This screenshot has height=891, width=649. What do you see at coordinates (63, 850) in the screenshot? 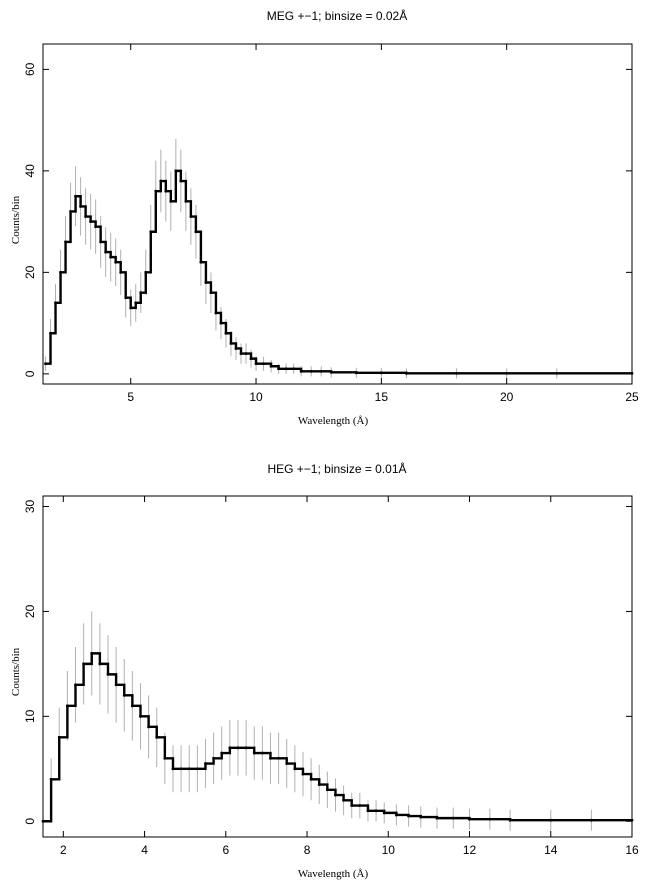
I see `heg-x-tick-label: 2` at bounding box center [63, 850].